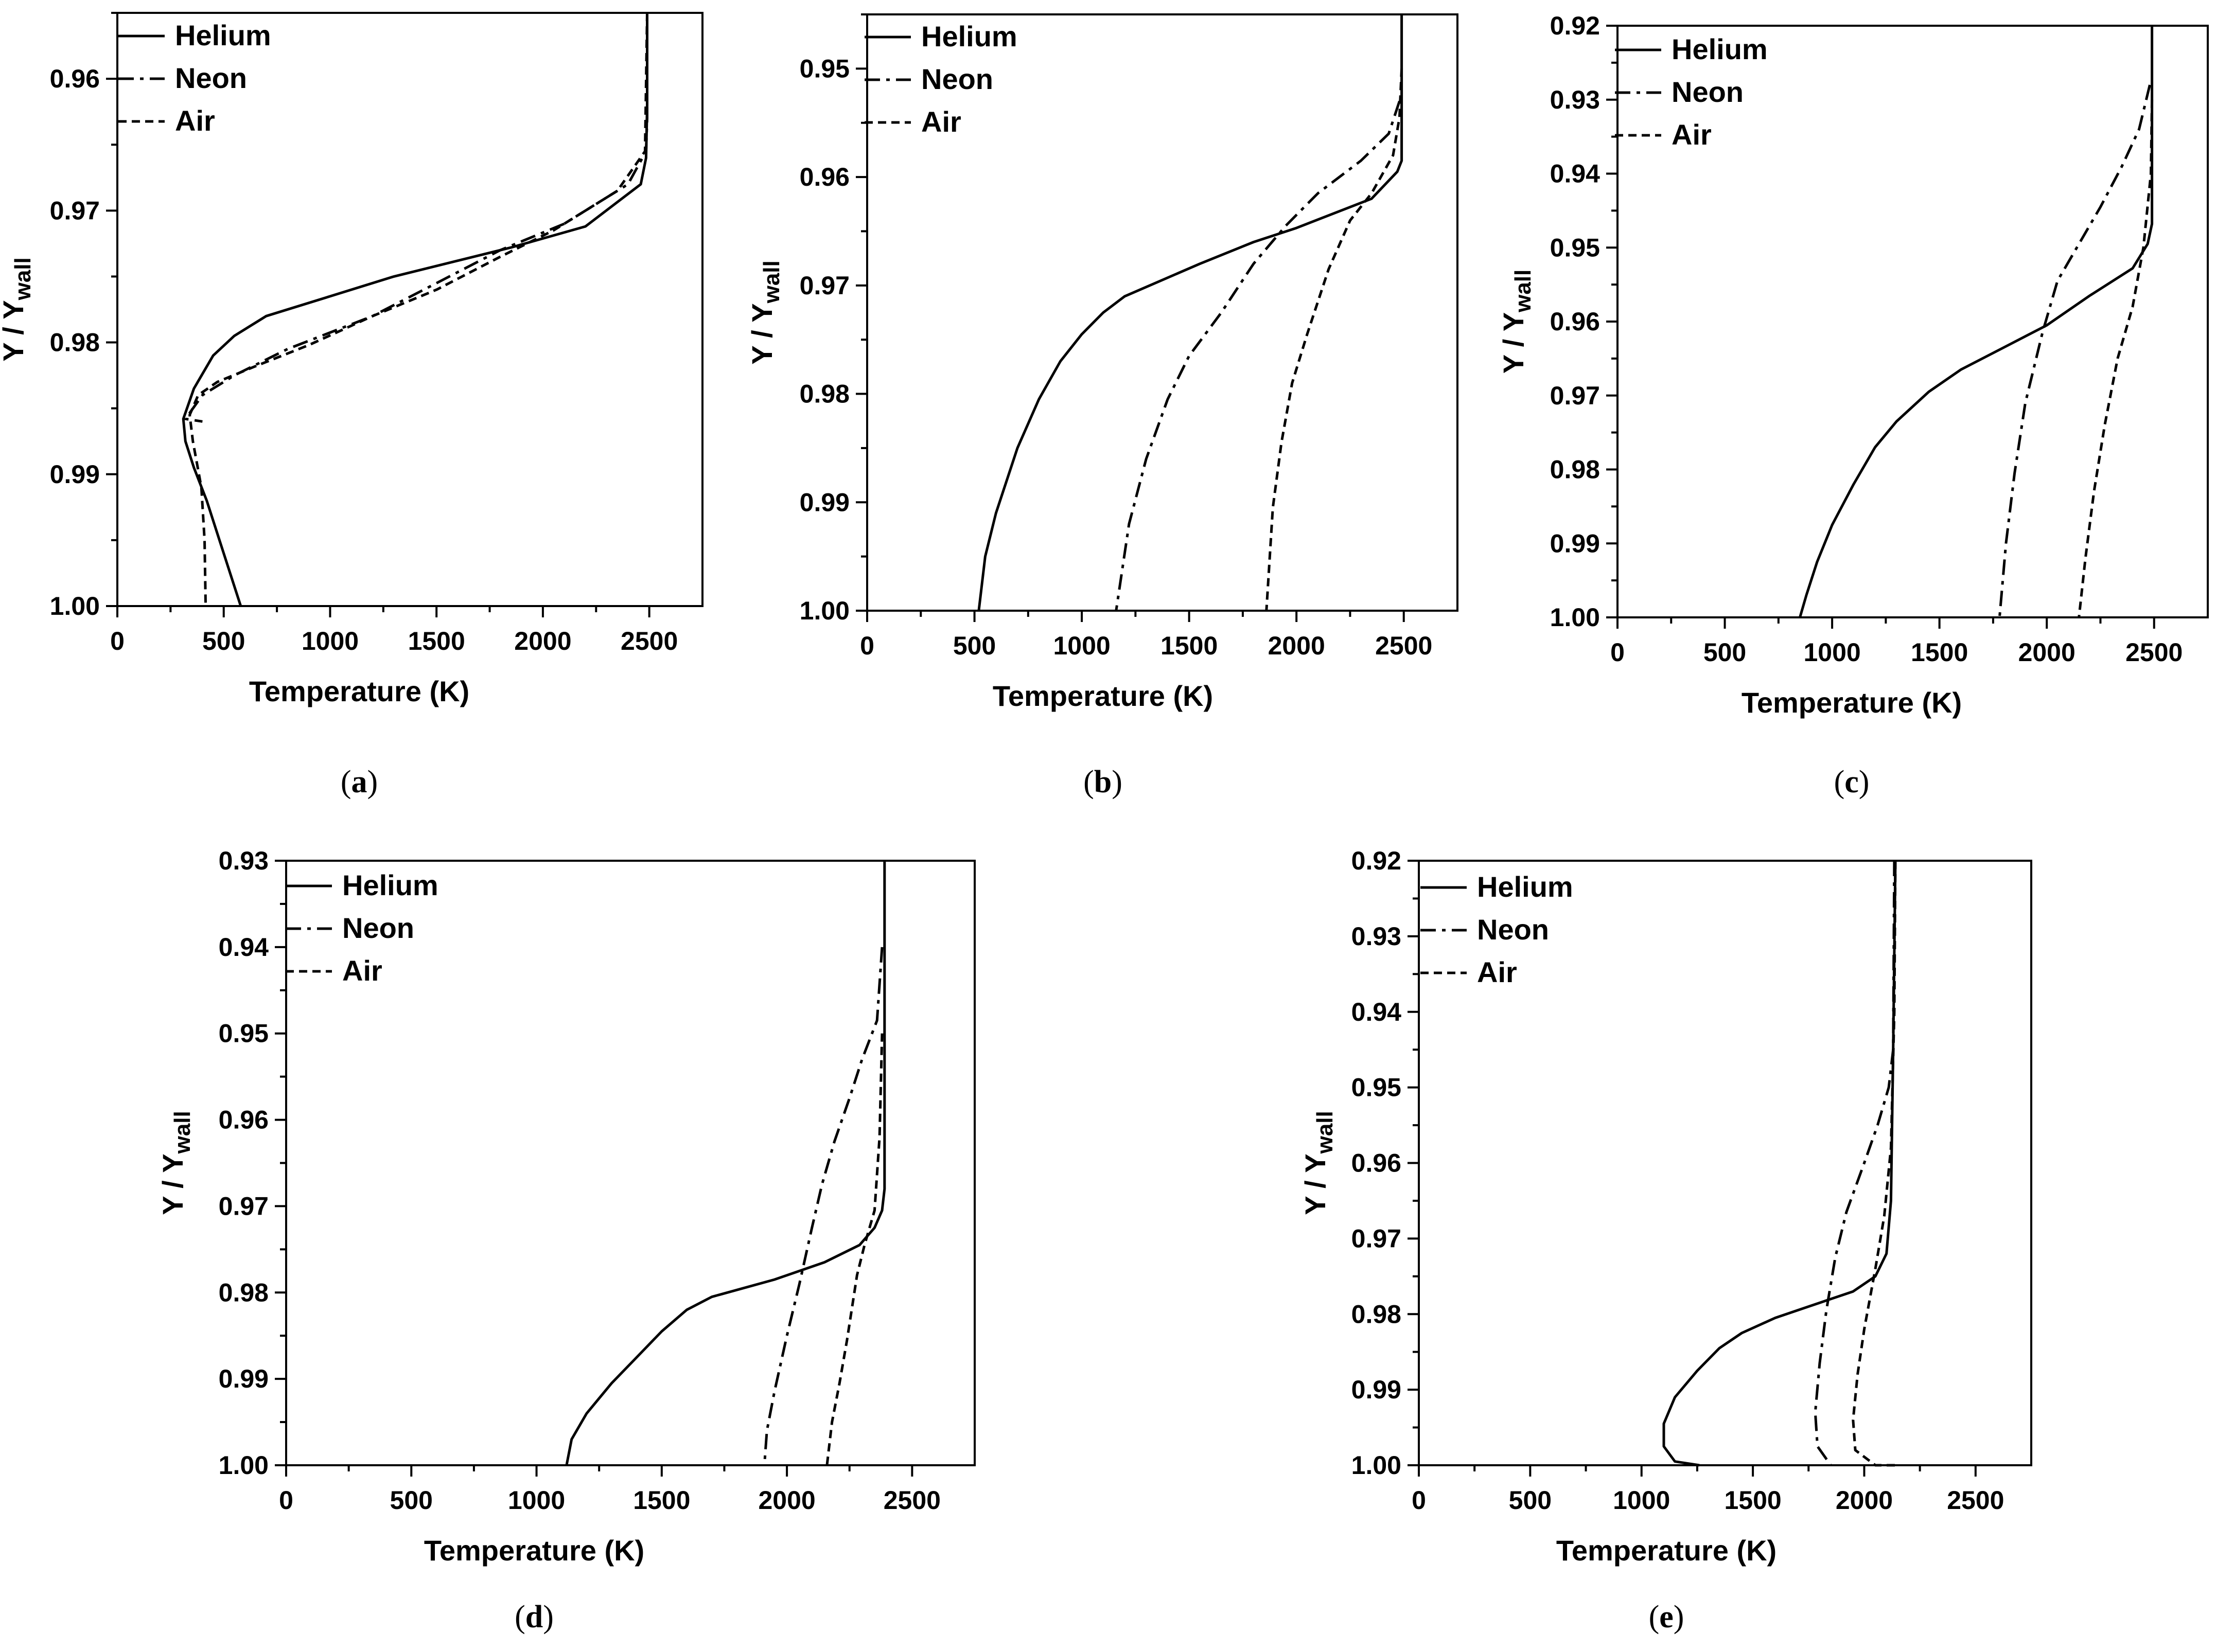  I want to click on y-tick-label: 0.97, so click(244, 1206).